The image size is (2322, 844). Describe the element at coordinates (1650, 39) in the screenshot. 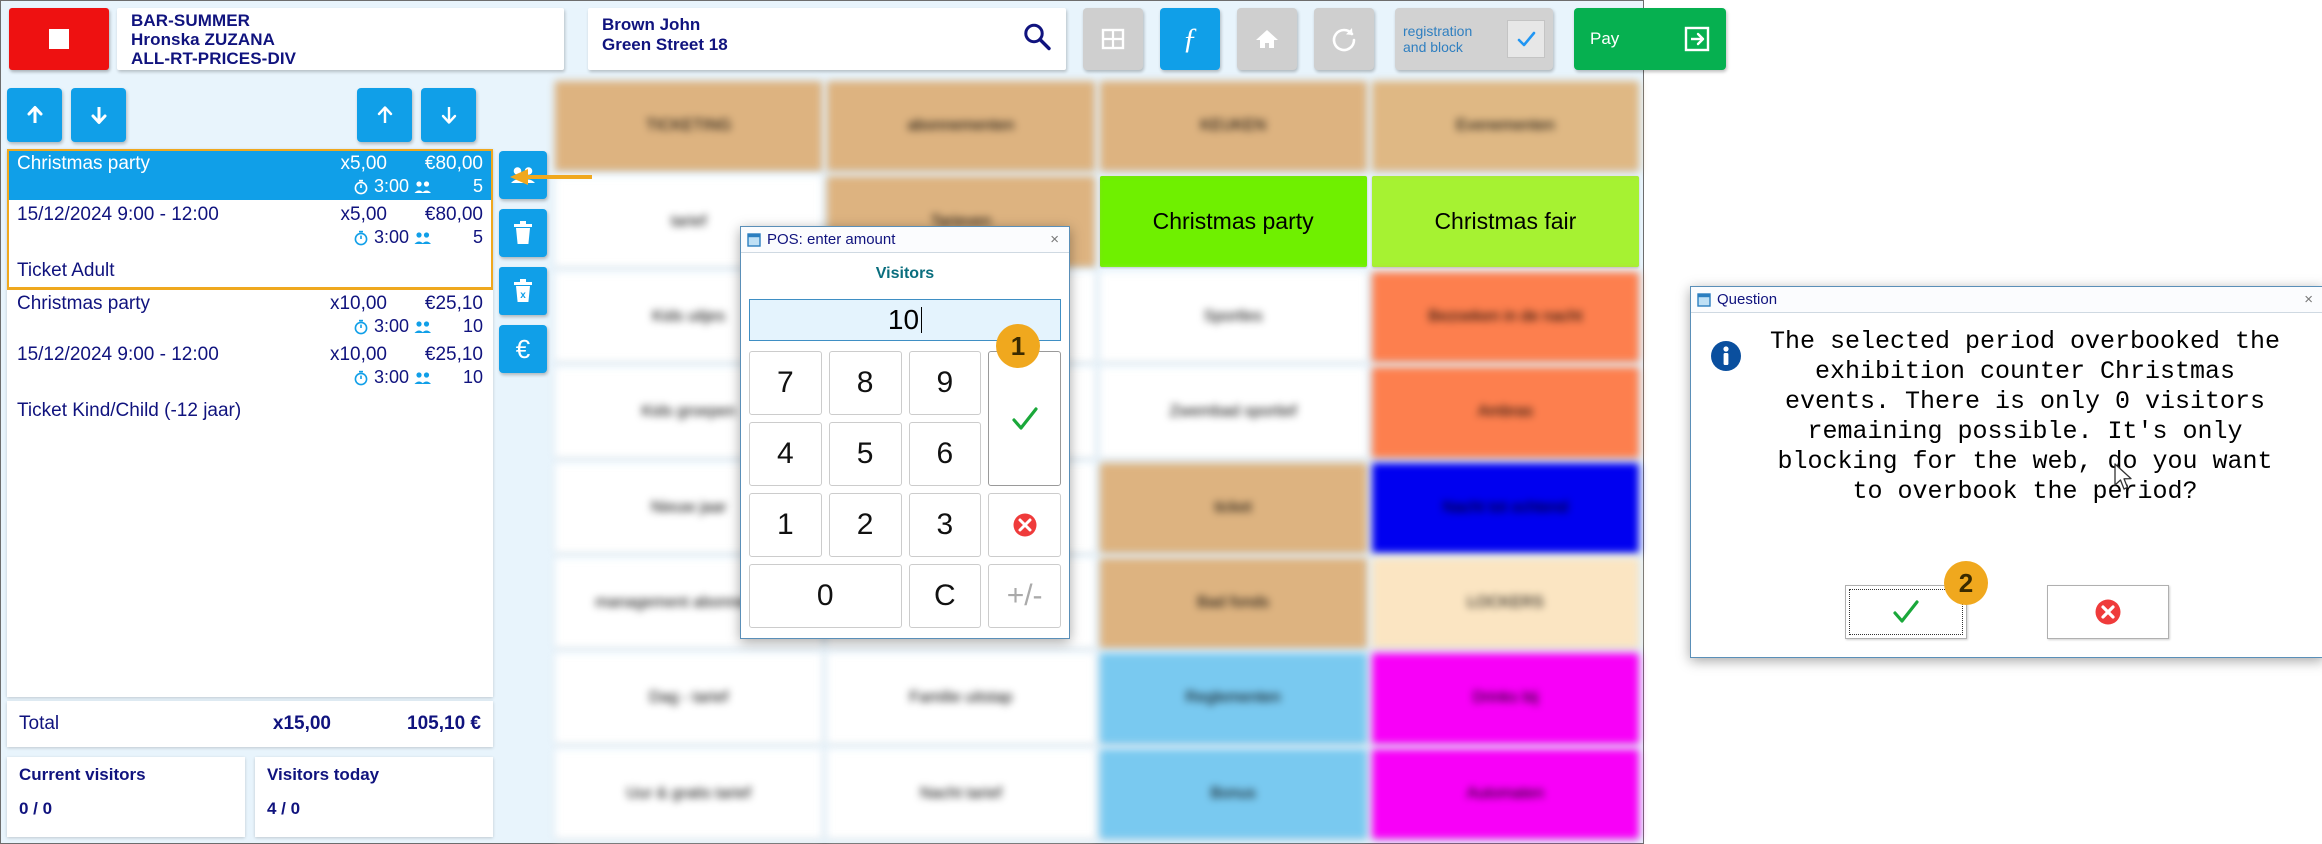

I see `pay-button: Pay` at that location.